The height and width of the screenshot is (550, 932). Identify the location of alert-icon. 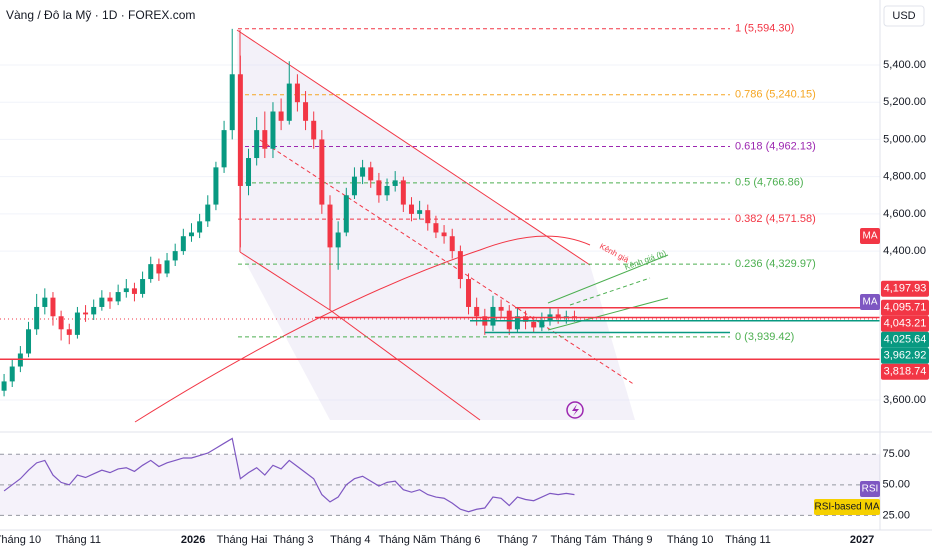
(575, 410).